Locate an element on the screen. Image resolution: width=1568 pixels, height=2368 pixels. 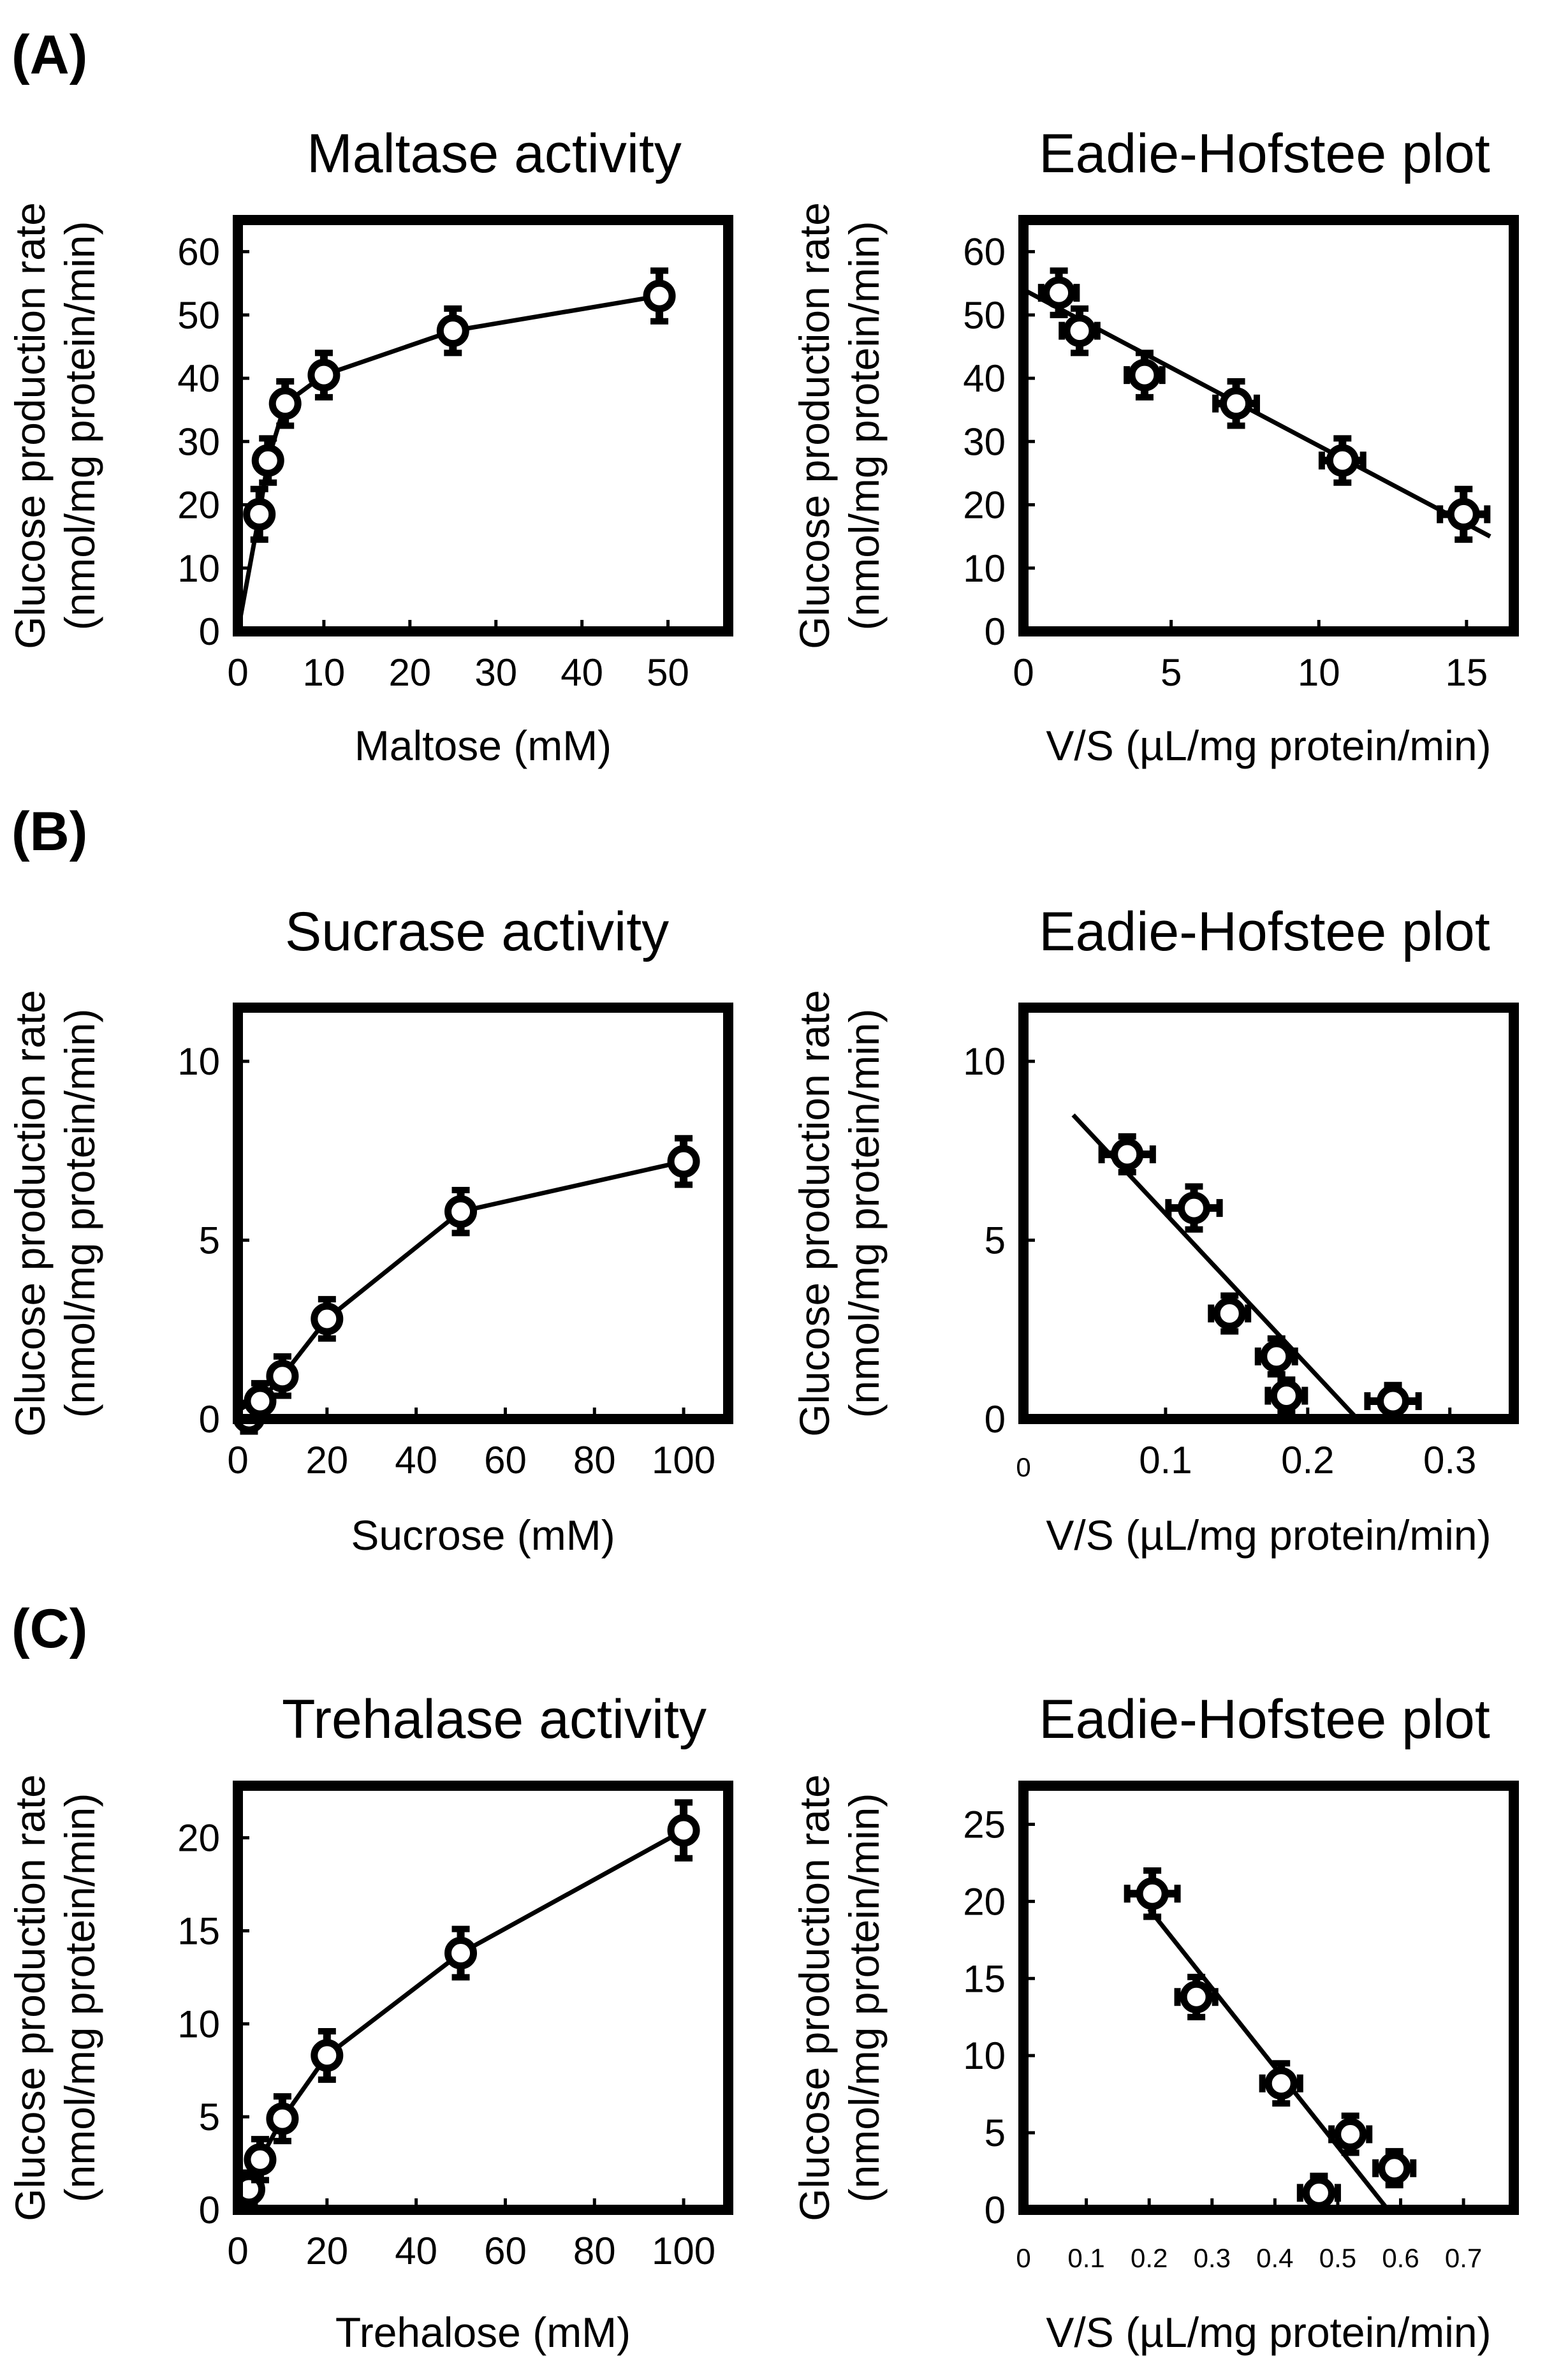
x-axis-label: Sucrose (mM) is located at coordinates (483, 1535).